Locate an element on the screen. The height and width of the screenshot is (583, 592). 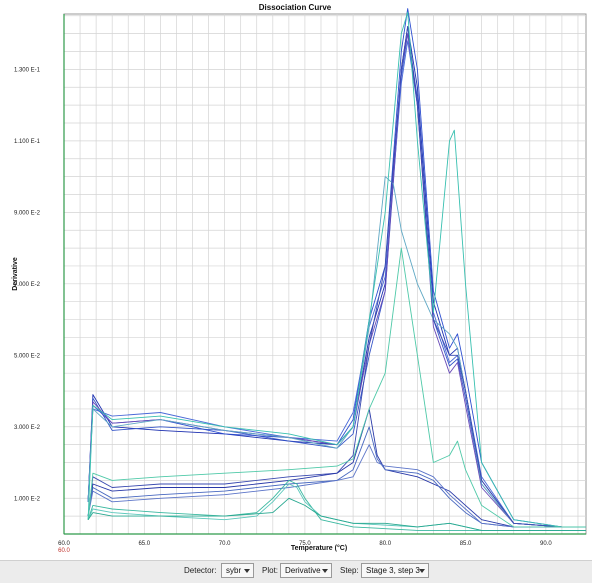
step-value: Stage 3, step 3 is located at coordinates (393, 570).